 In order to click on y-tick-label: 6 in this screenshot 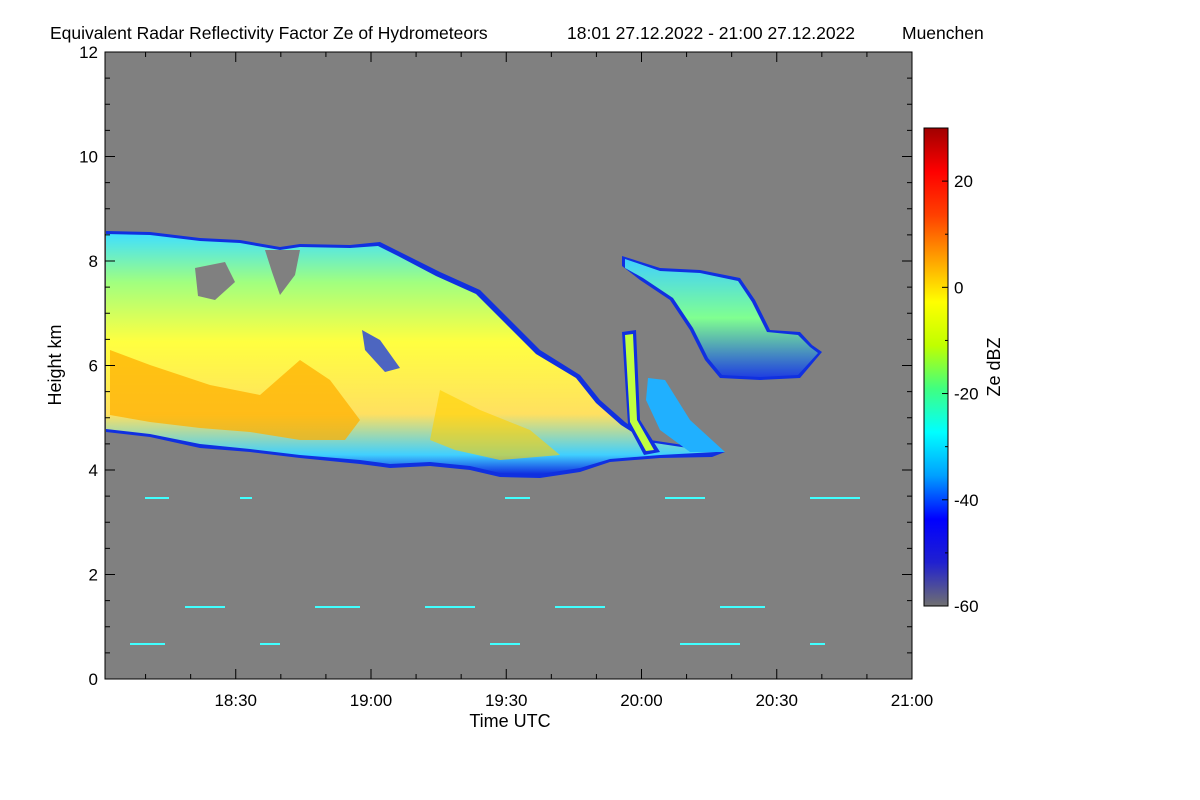, I will do `click(93, 366)`.